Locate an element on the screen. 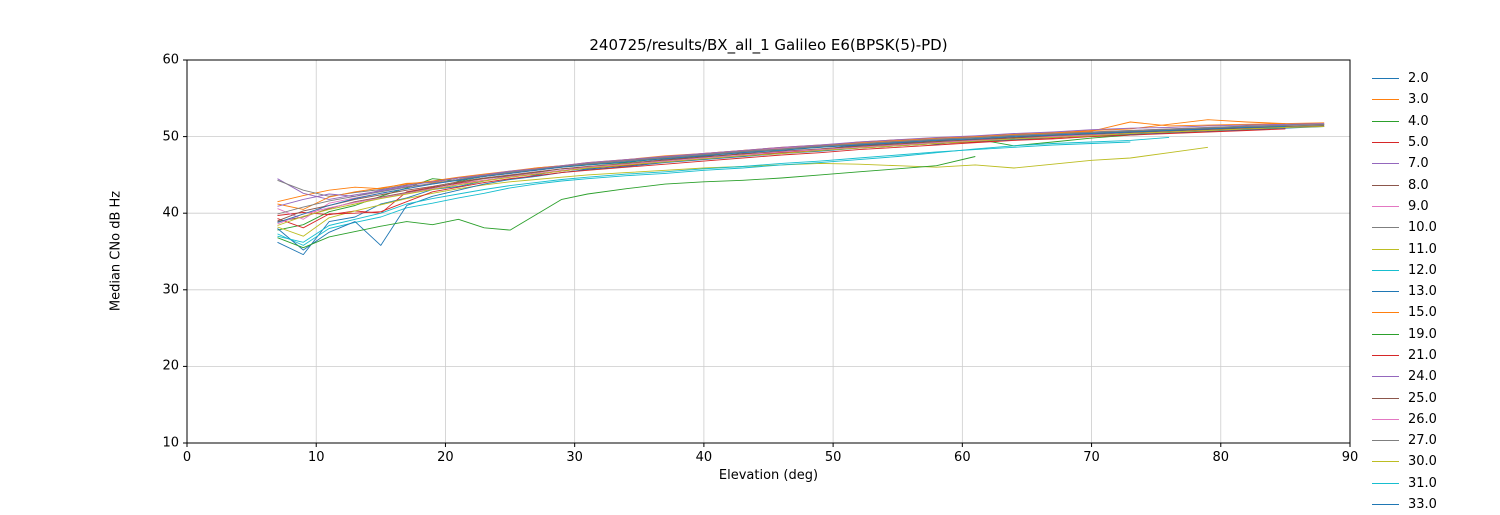 This screenshot has width=1500, height=515. series-line-33.0 is located at coordinates (781, 174).